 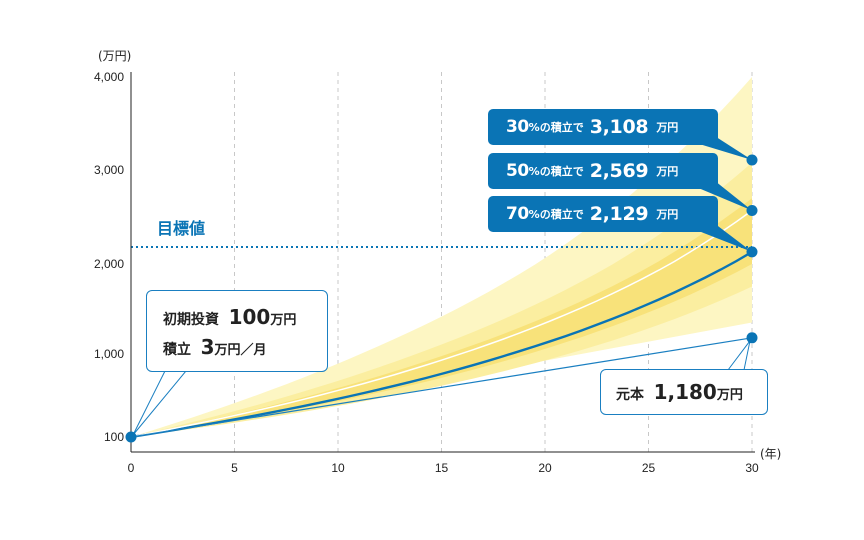 I want to click on callout-pct: 70, so click(x=517, y=214).